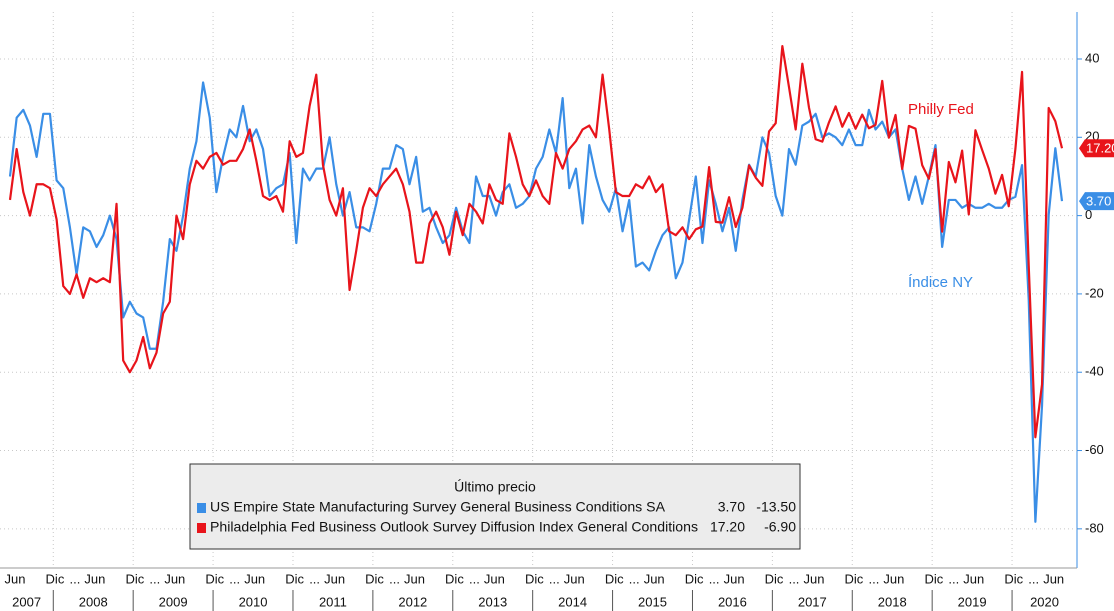  I want to click on year-label: 2007, so click(26, 601).